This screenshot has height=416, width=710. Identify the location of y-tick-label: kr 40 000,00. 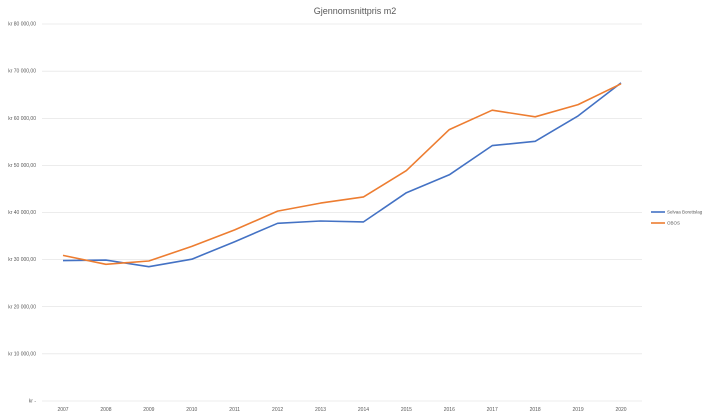
(22, 213).